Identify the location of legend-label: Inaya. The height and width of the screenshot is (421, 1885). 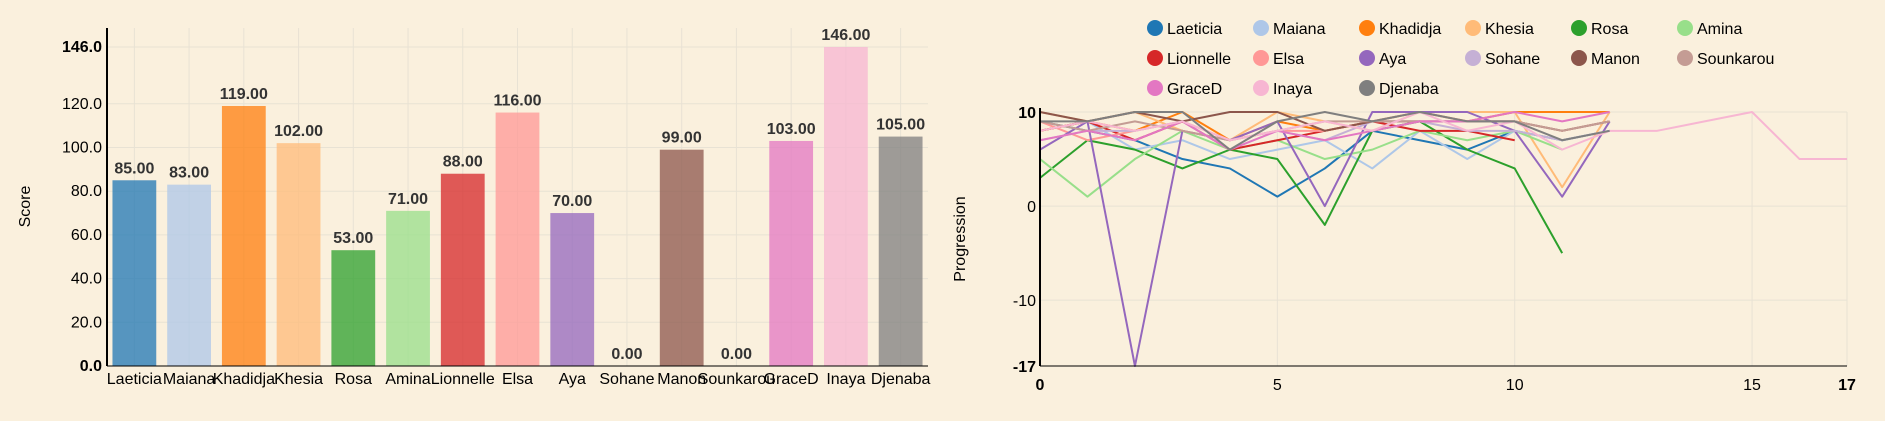
(1292, 89).